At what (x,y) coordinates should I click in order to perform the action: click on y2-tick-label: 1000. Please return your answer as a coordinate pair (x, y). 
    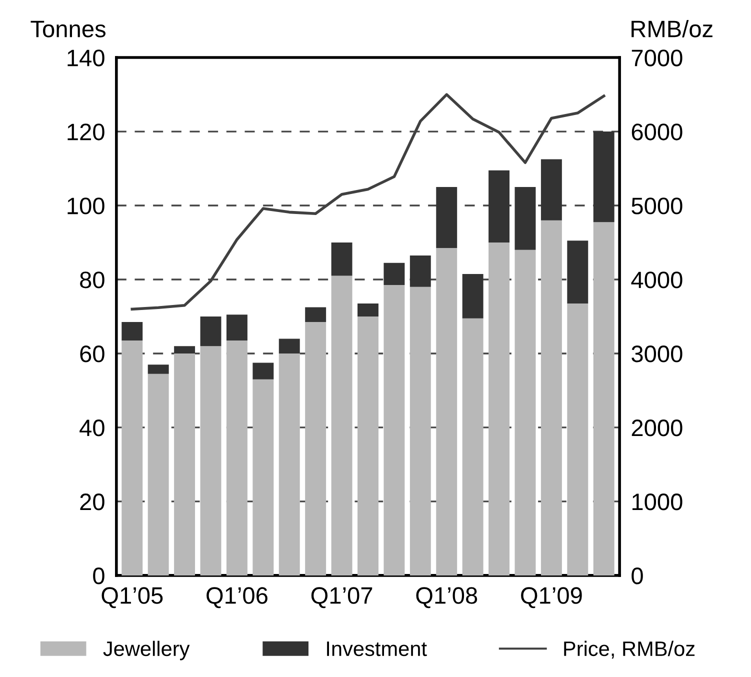
    Looking at the image, I should click on (657, 502).